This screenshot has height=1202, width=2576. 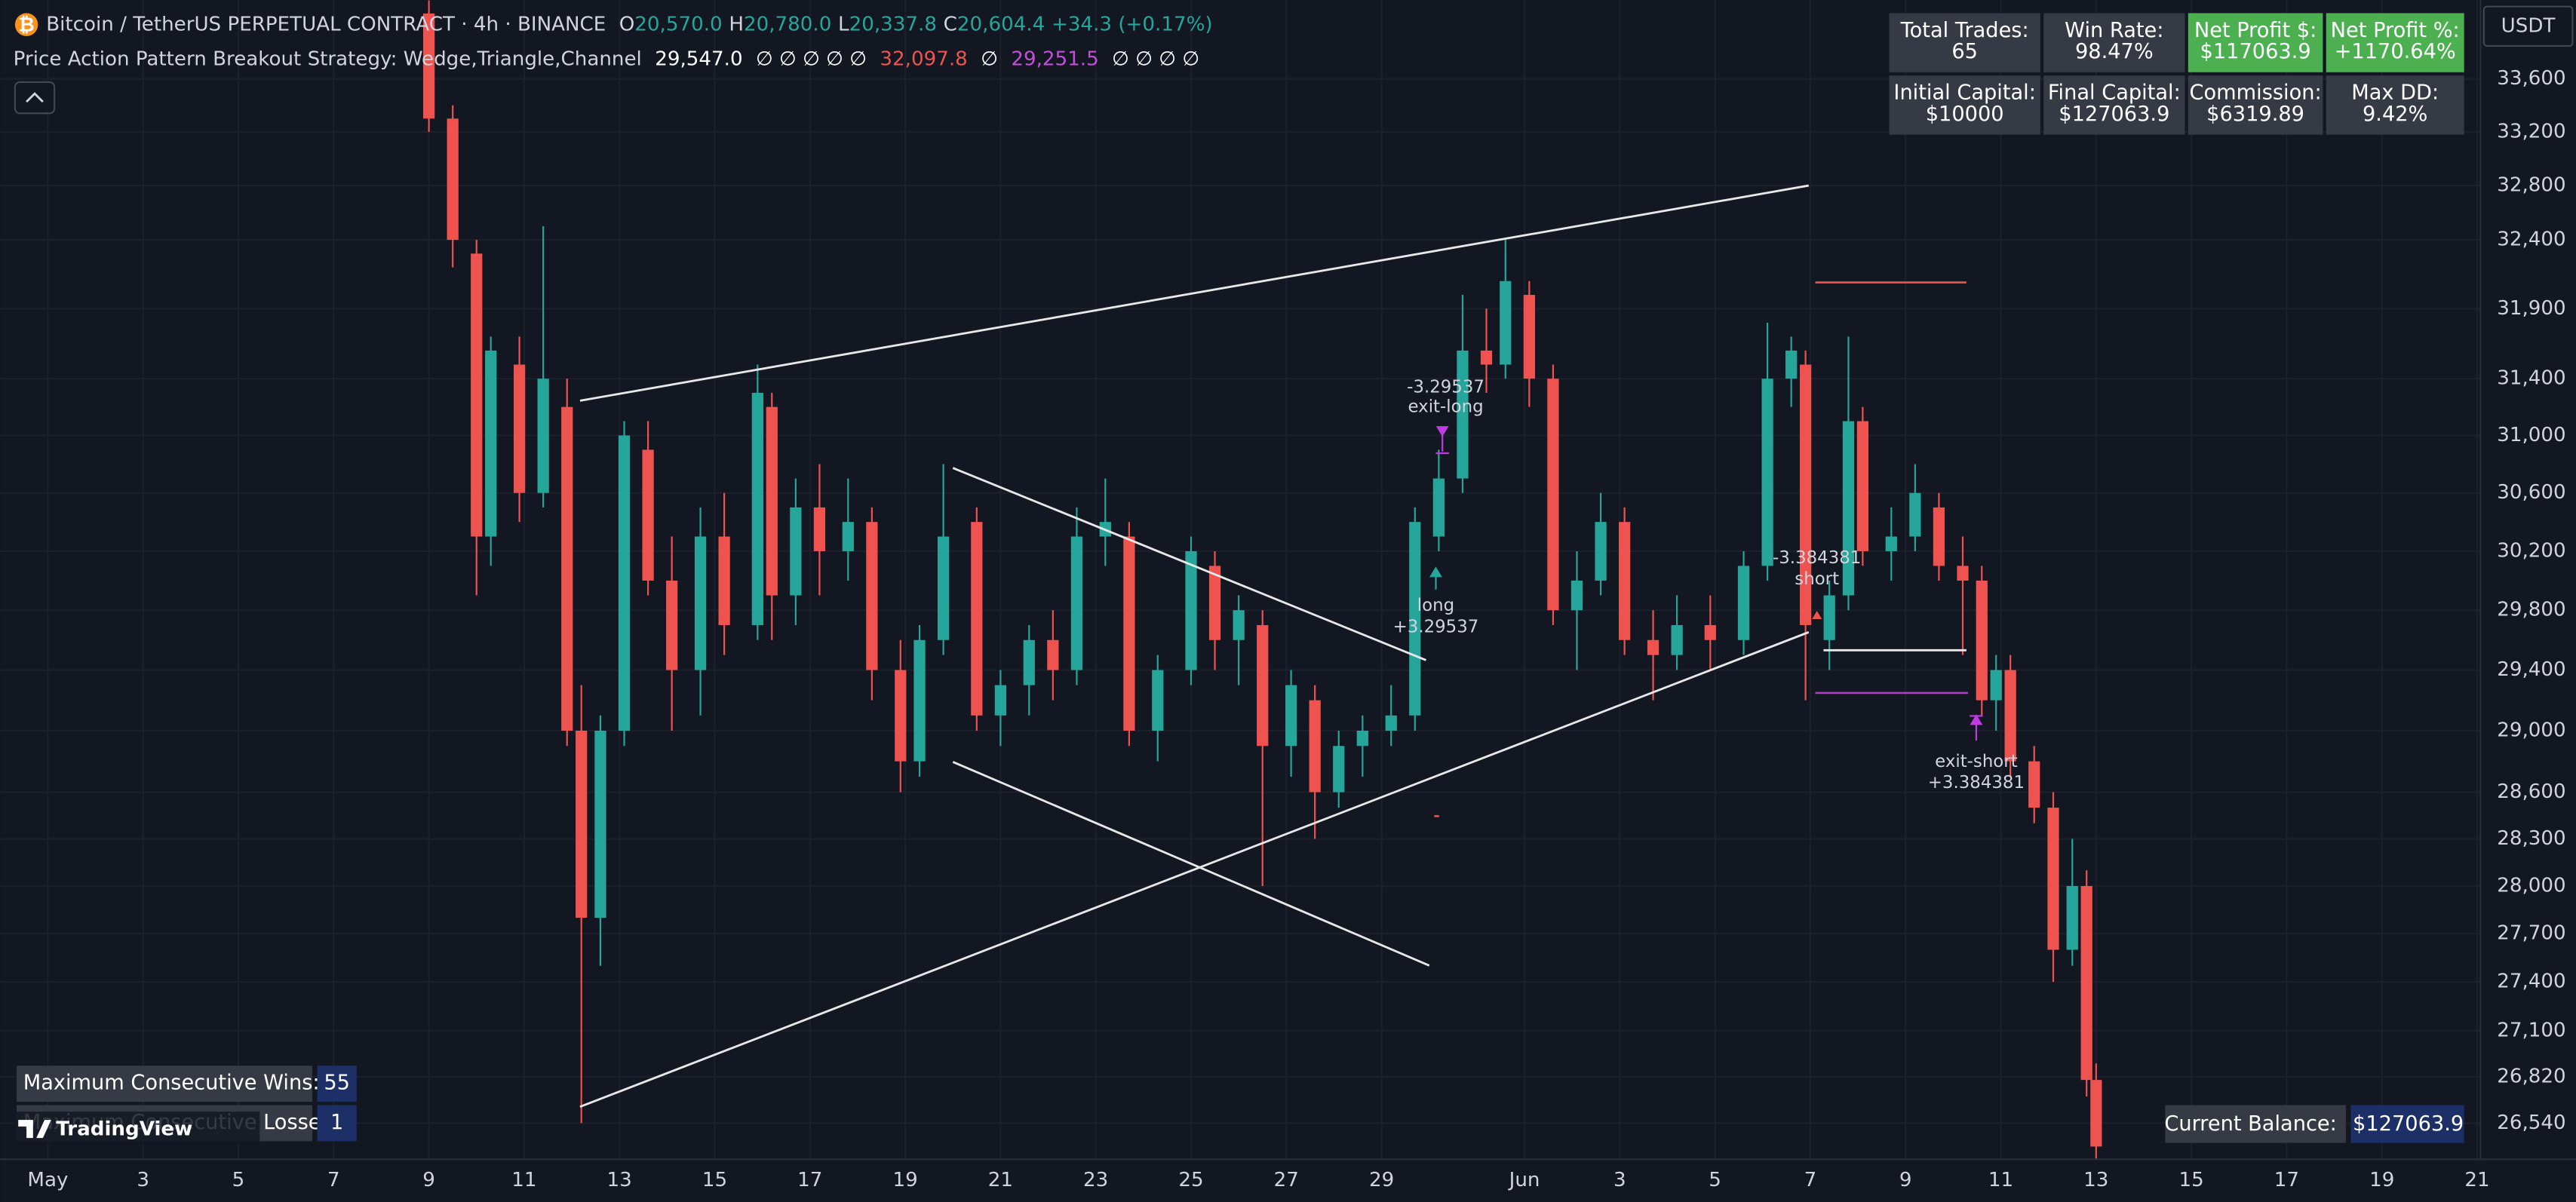 What do you see at coordinates (1964, 30) in the screenshot?
I see `stats-label: Total Trades:` at bounding box center [1964, 30].